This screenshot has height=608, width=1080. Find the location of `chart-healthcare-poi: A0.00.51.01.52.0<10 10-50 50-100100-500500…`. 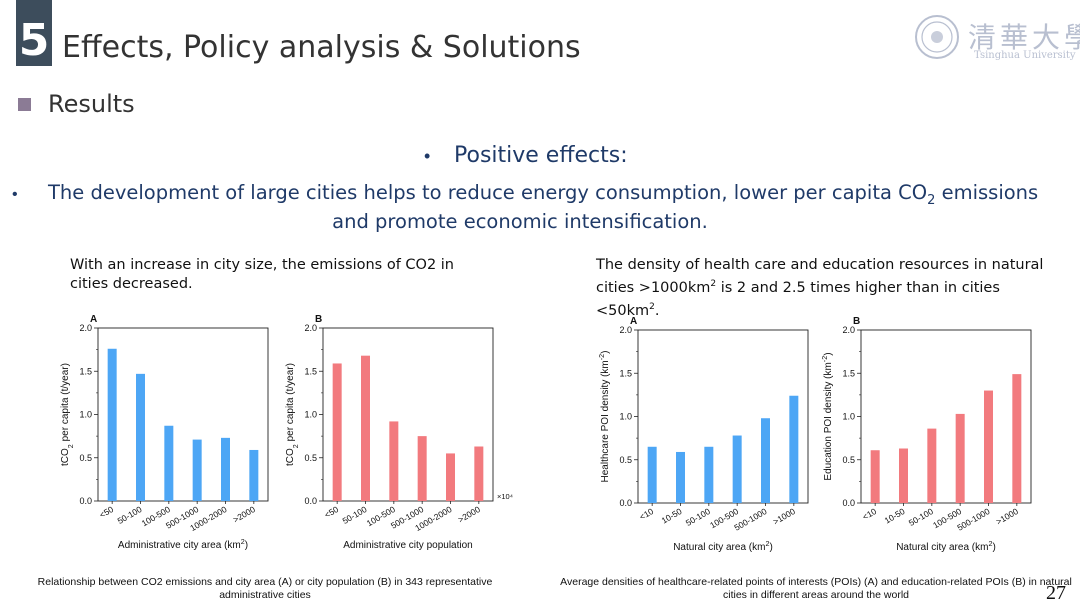

chart-healthcare-poi: A0.00.51.01.52.0<10 10-50 50-100100-500500… is located at coordinates (703, 435).